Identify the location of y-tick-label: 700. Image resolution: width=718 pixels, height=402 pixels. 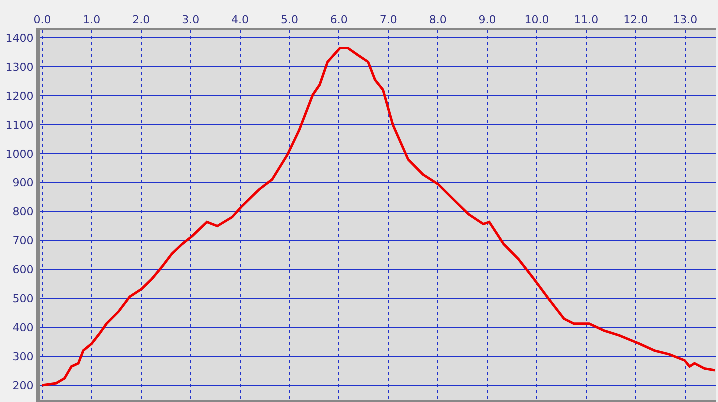
(23, 241).